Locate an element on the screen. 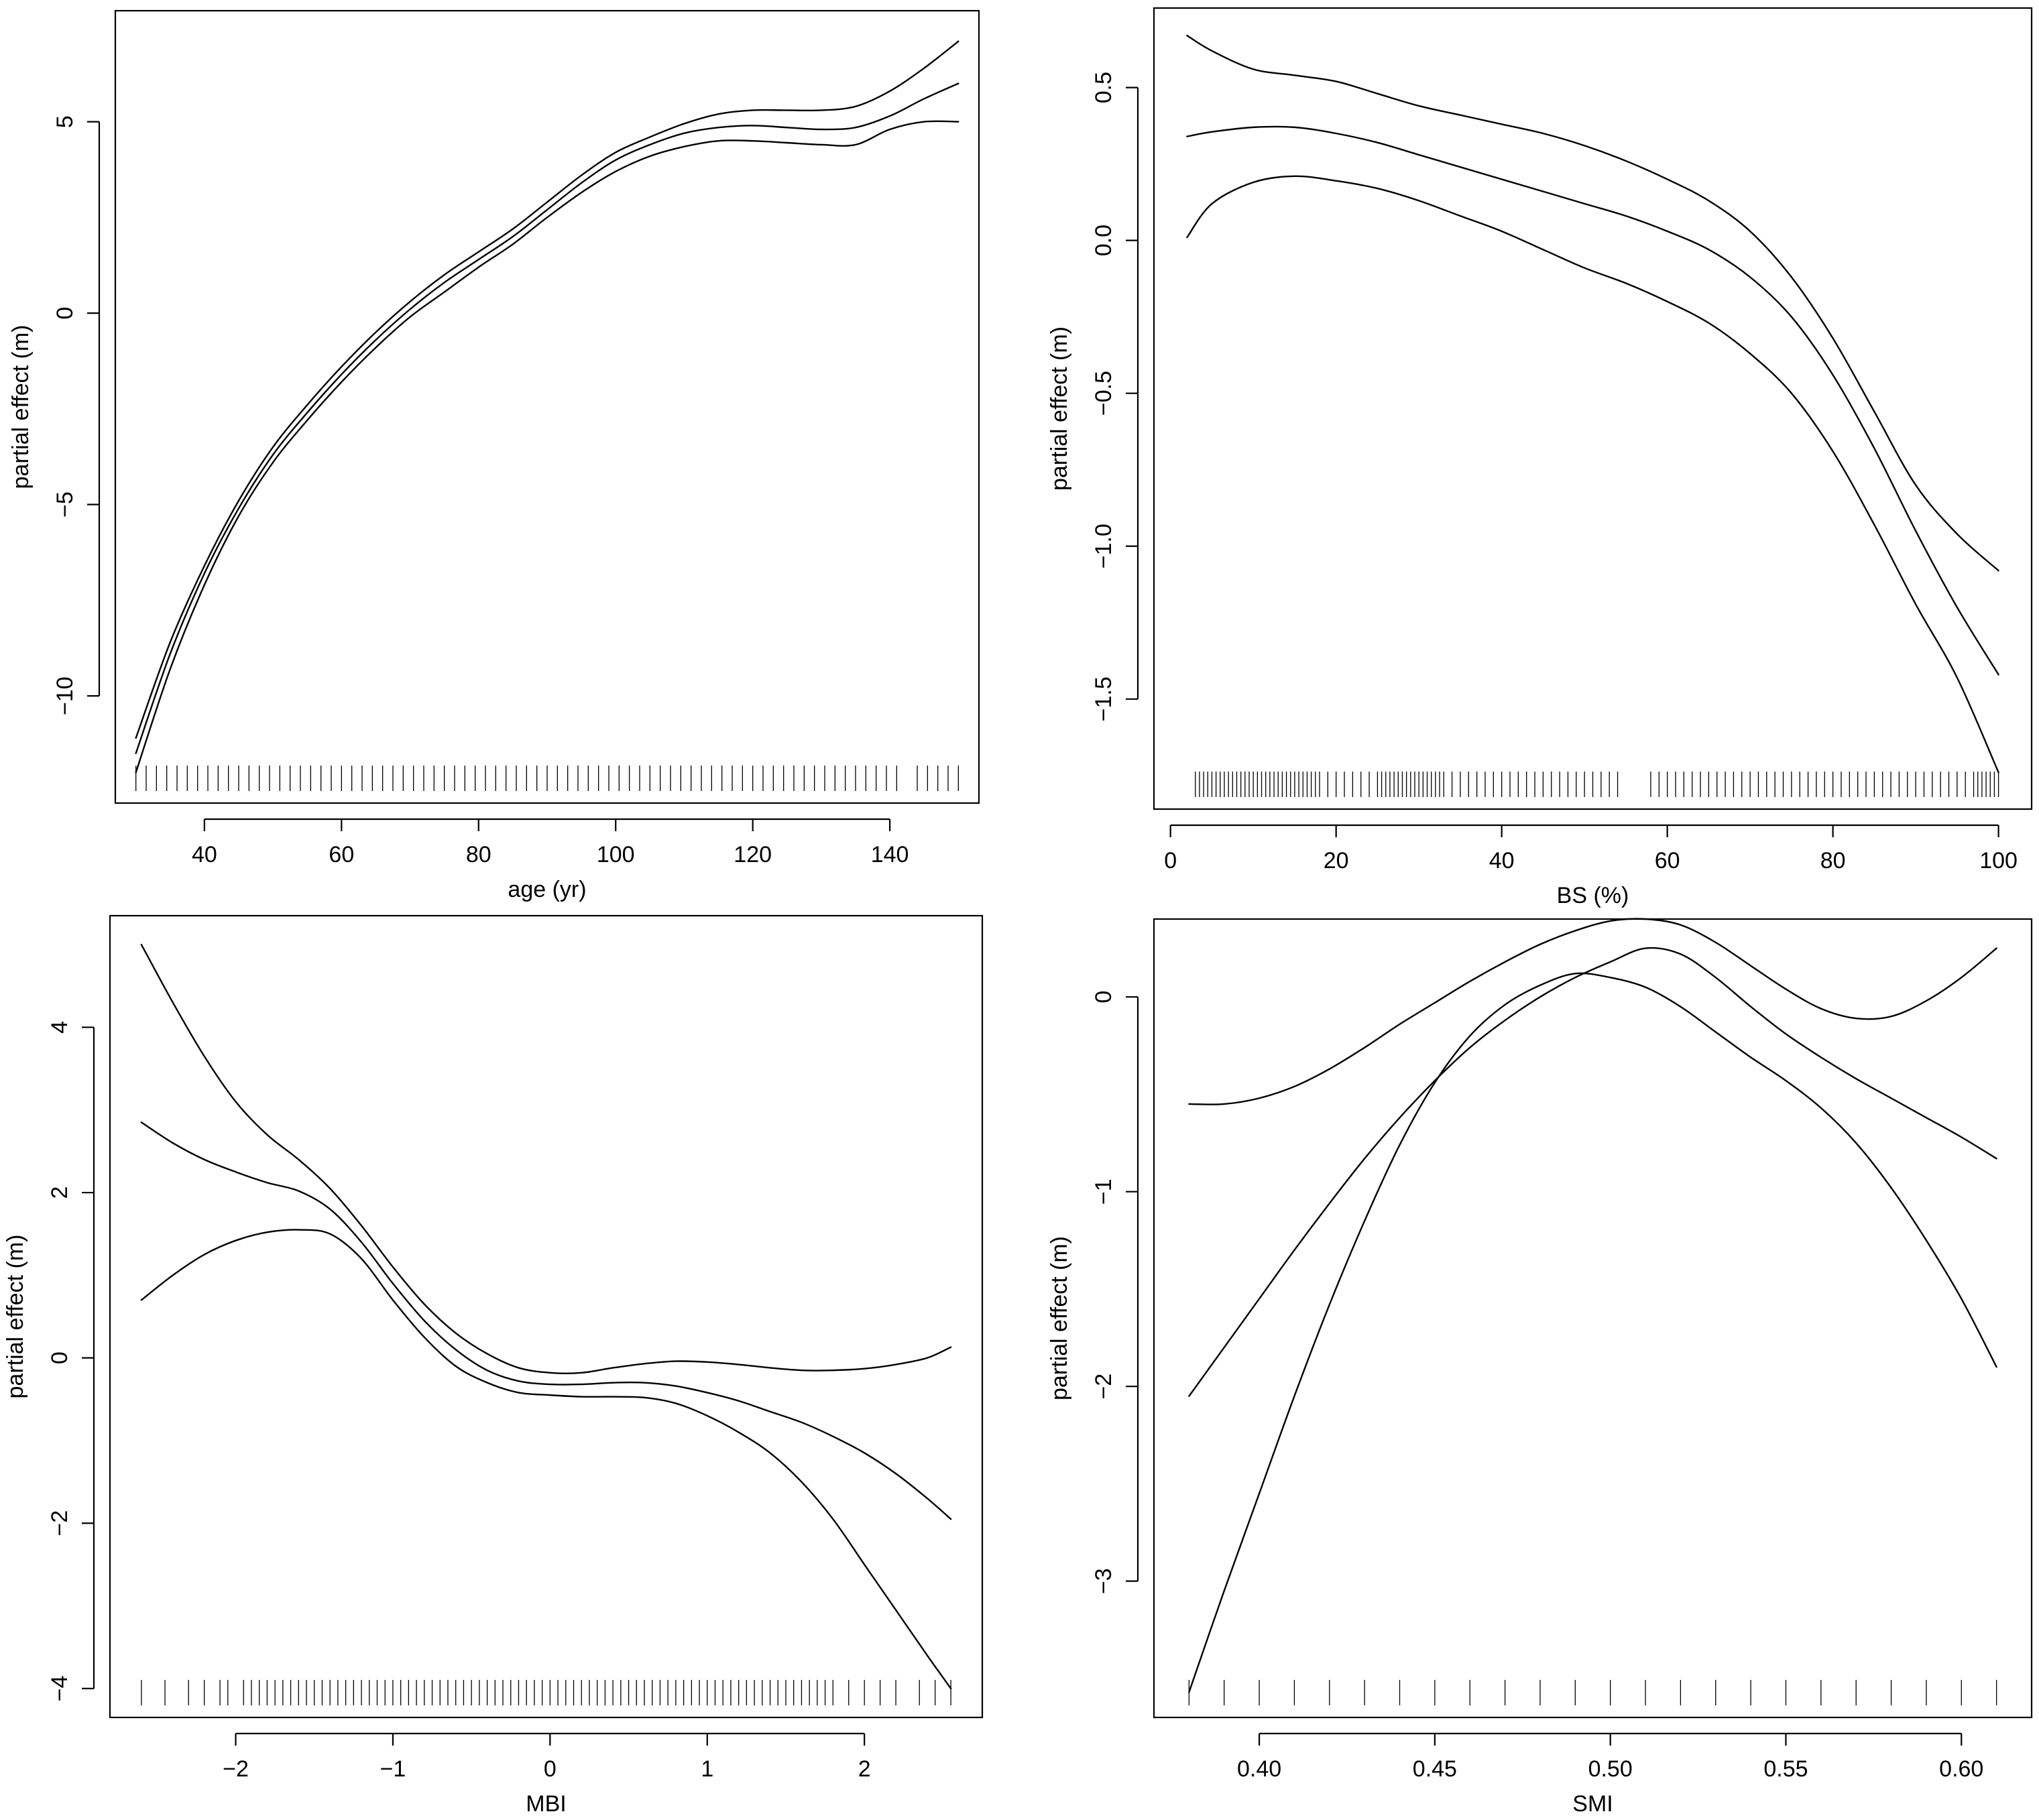 The width and height of the screenshot is (2039, 1820). y-tick-label: −3 is located at coordinates (1103, 1581).